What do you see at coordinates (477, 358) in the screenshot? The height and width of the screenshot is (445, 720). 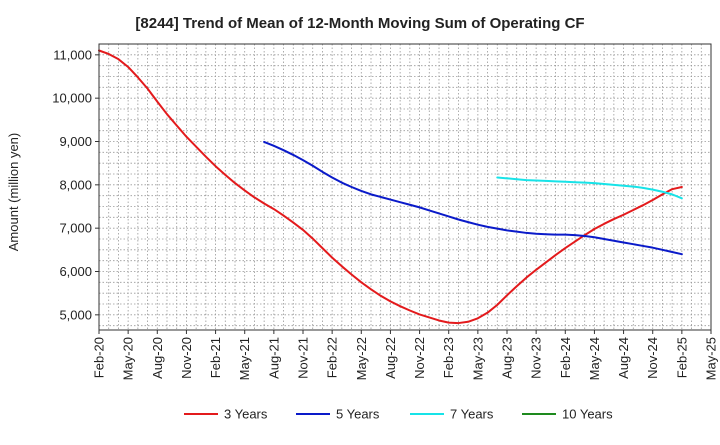 I see `x-tick-label: May-23` at bounding box center [477, 358].